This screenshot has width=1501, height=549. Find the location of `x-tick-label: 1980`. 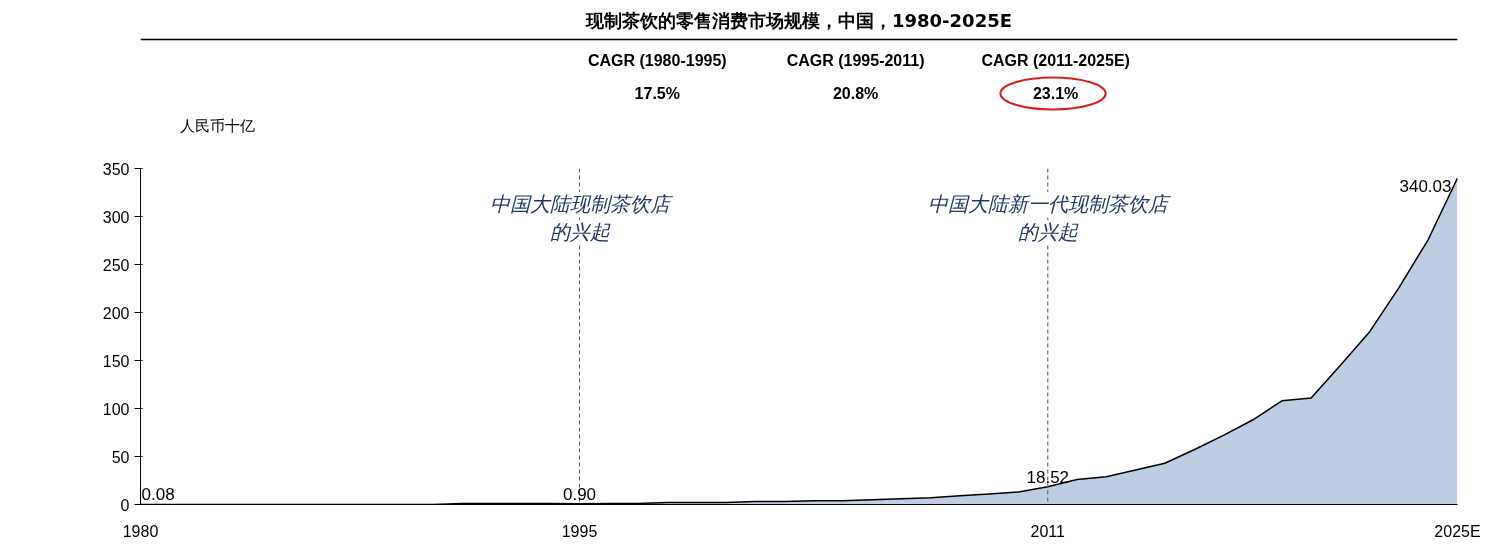

x-tick-label: 1980 is located at coordinates (140, 531).